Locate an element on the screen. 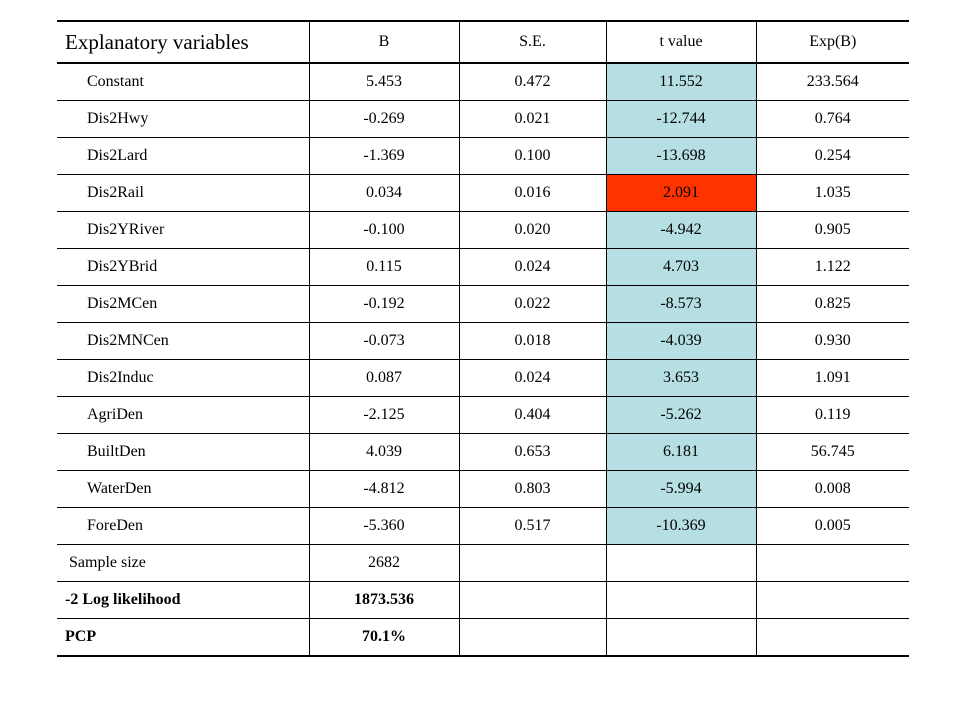 Image resolution: width=960 pixels, height=720 pixels. se-cell: 0.404 is located at coordinates (532, 415).